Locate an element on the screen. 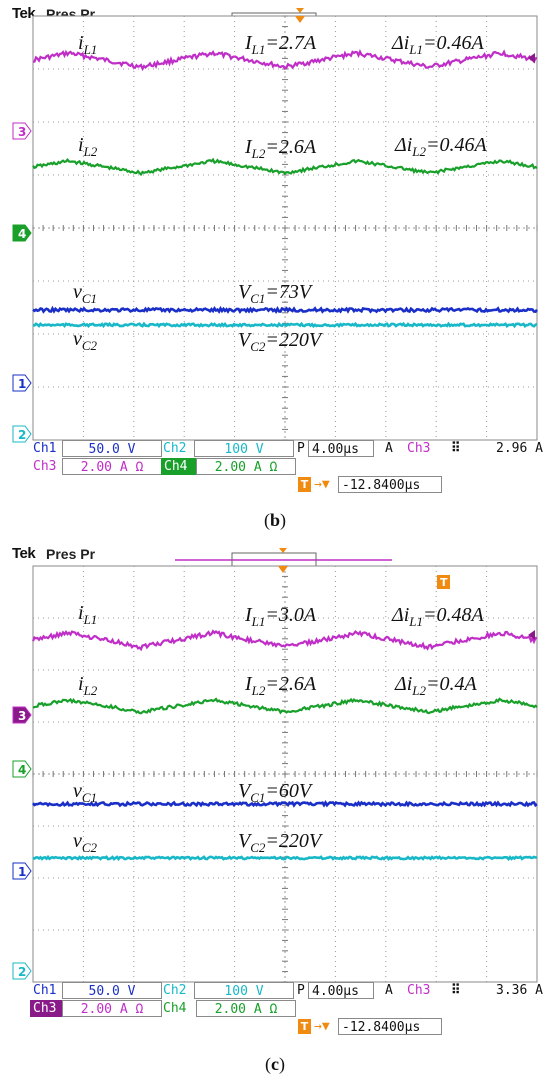 The image size is (550, 1084). trigger-marker-label: T is located at coordinates (444, 582).